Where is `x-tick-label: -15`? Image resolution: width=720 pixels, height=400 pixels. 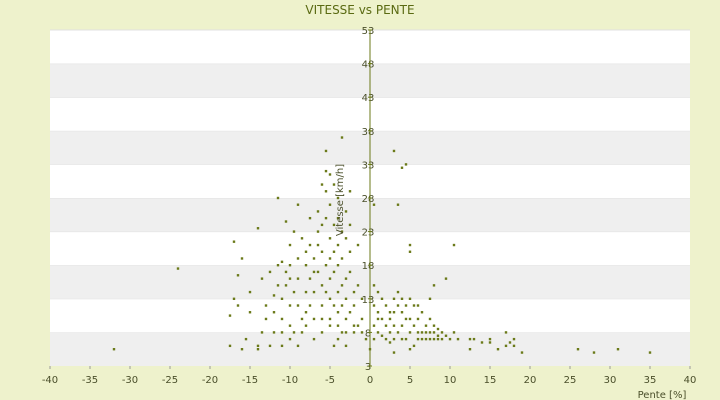
x-tick-label: -15 is located at coordinates (250, 380).